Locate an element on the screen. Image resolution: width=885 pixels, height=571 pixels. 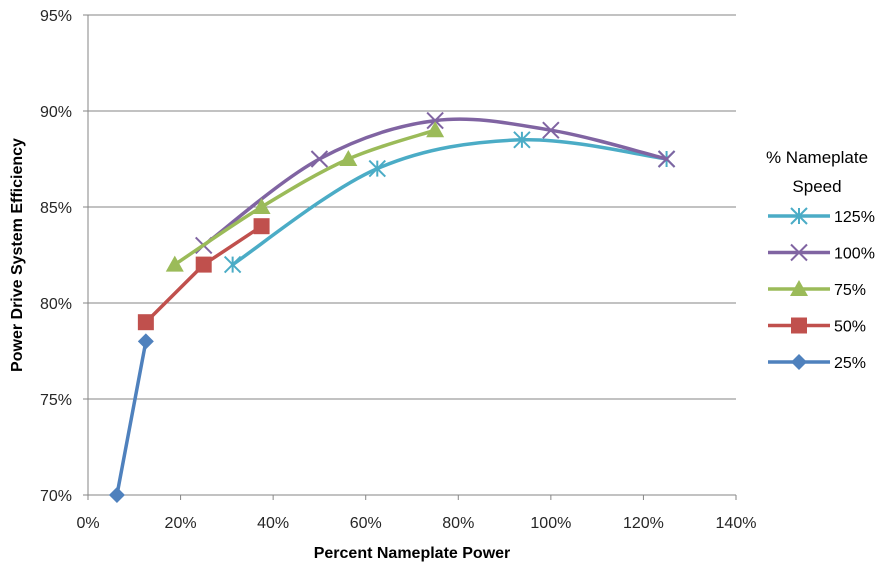
series-50pct-line is located at coordinates (204, 274).